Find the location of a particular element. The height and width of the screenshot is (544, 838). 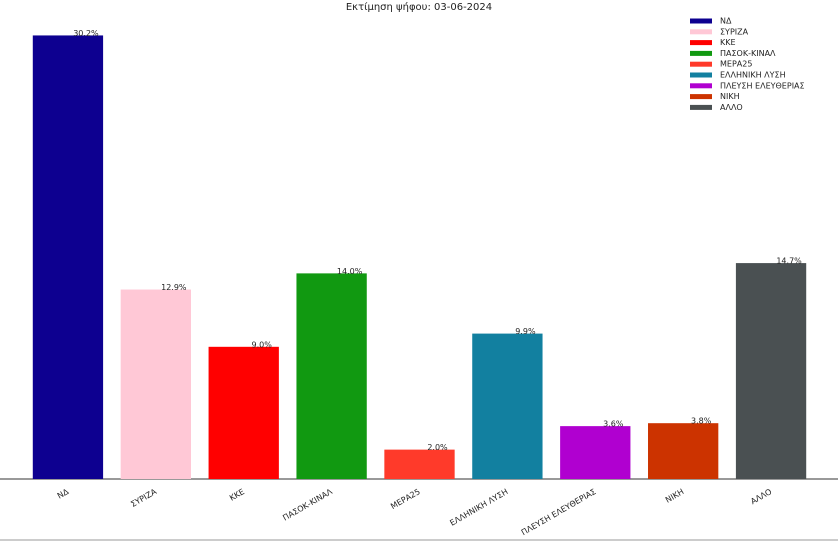

x-tick-label: ΕΛΛΗΝΙΚΗ ΛΥΣΗ is located at coordinates (478, 507).